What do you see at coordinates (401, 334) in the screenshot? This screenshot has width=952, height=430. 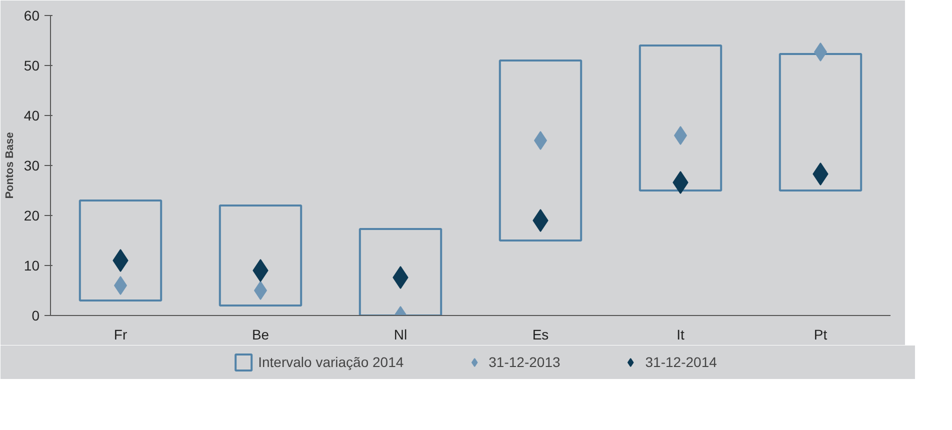 I see `x-tick-label: Nl` at bounding box center [401, 334].